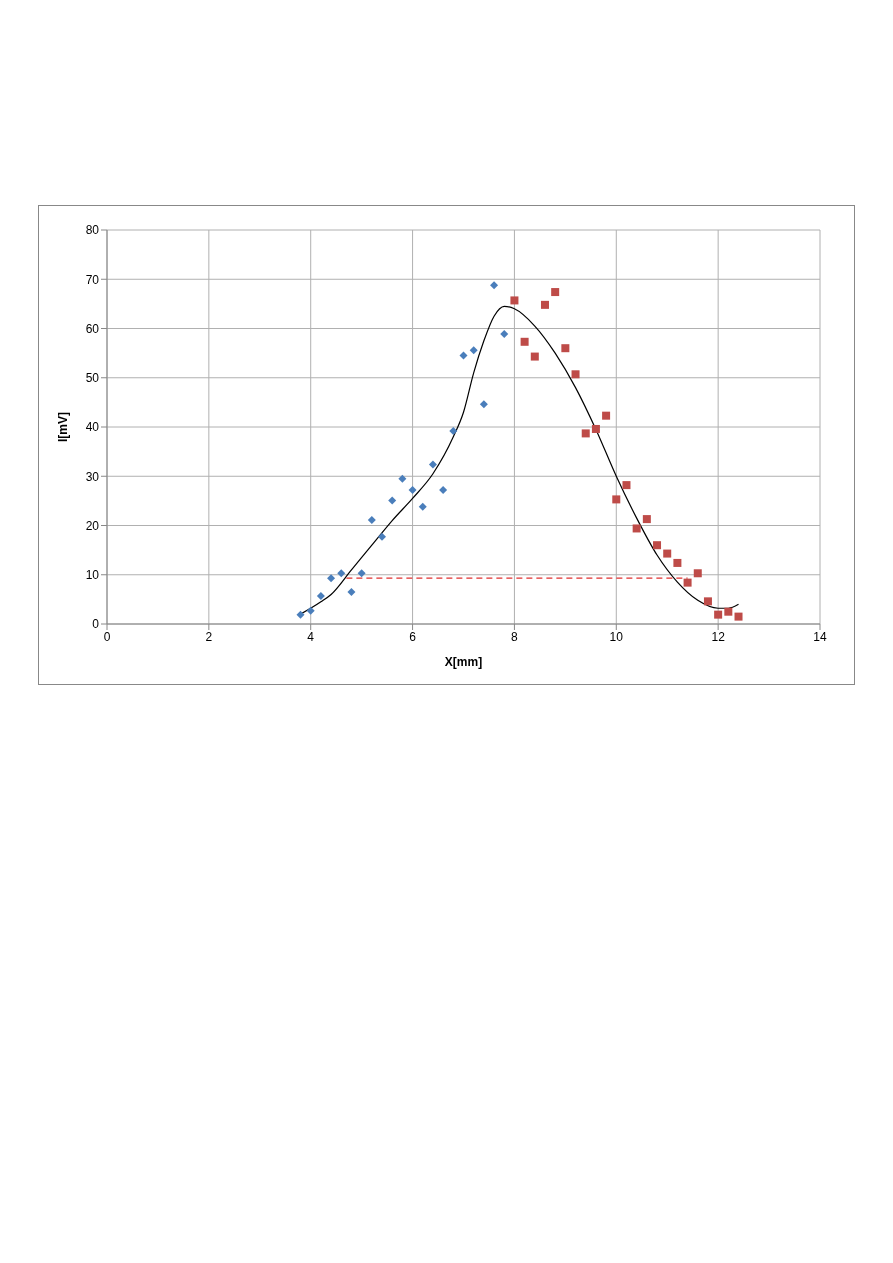 The image size is (893, 1263). I want to click on x-tick-label: 6, so click(413, 636).